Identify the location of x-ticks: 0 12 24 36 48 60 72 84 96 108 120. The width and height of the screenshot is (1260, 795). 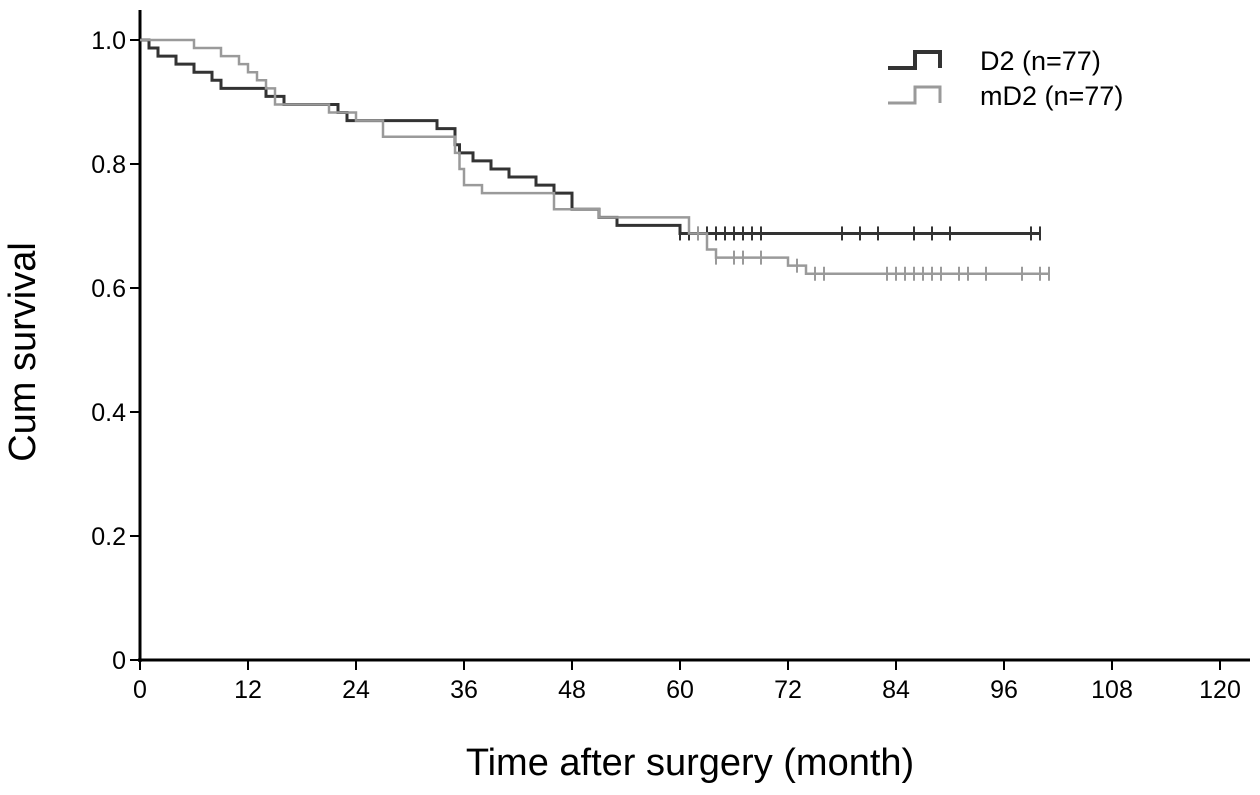
(687, 682).